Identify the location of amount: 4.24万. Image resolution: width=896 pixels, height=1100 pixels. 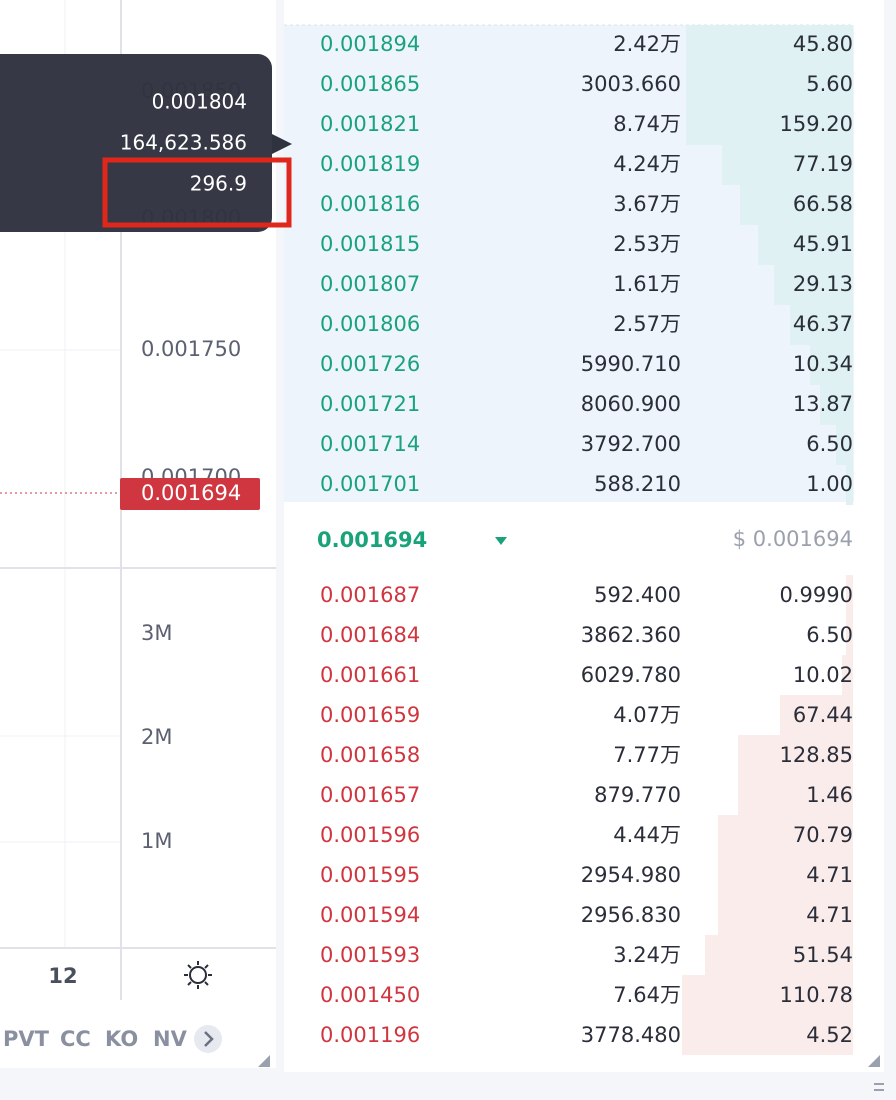
(647, 164).